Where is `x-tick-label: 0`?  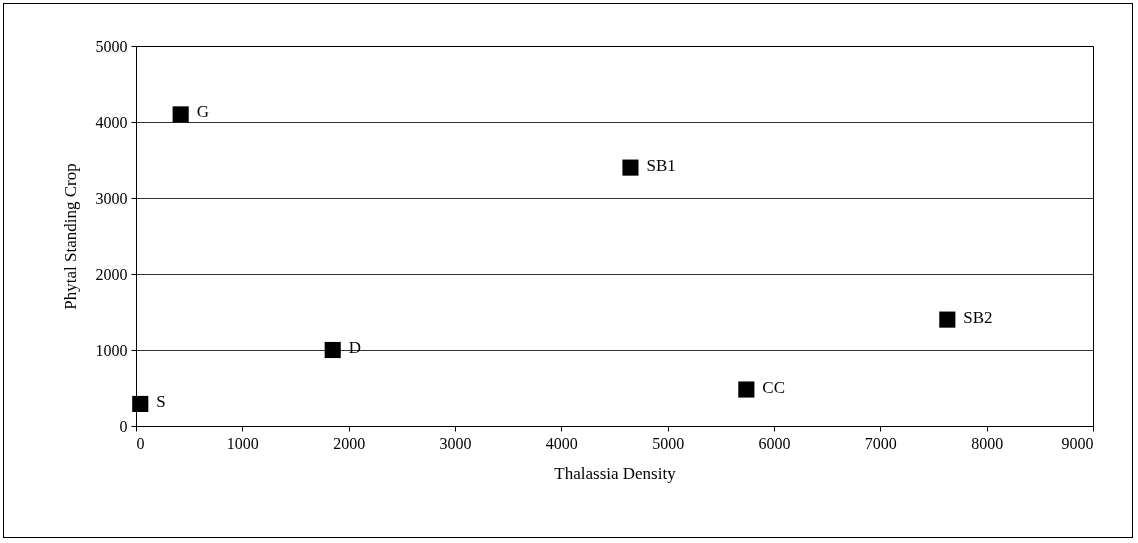 x-tick-label: 0 is located at coordinates (140, 443).